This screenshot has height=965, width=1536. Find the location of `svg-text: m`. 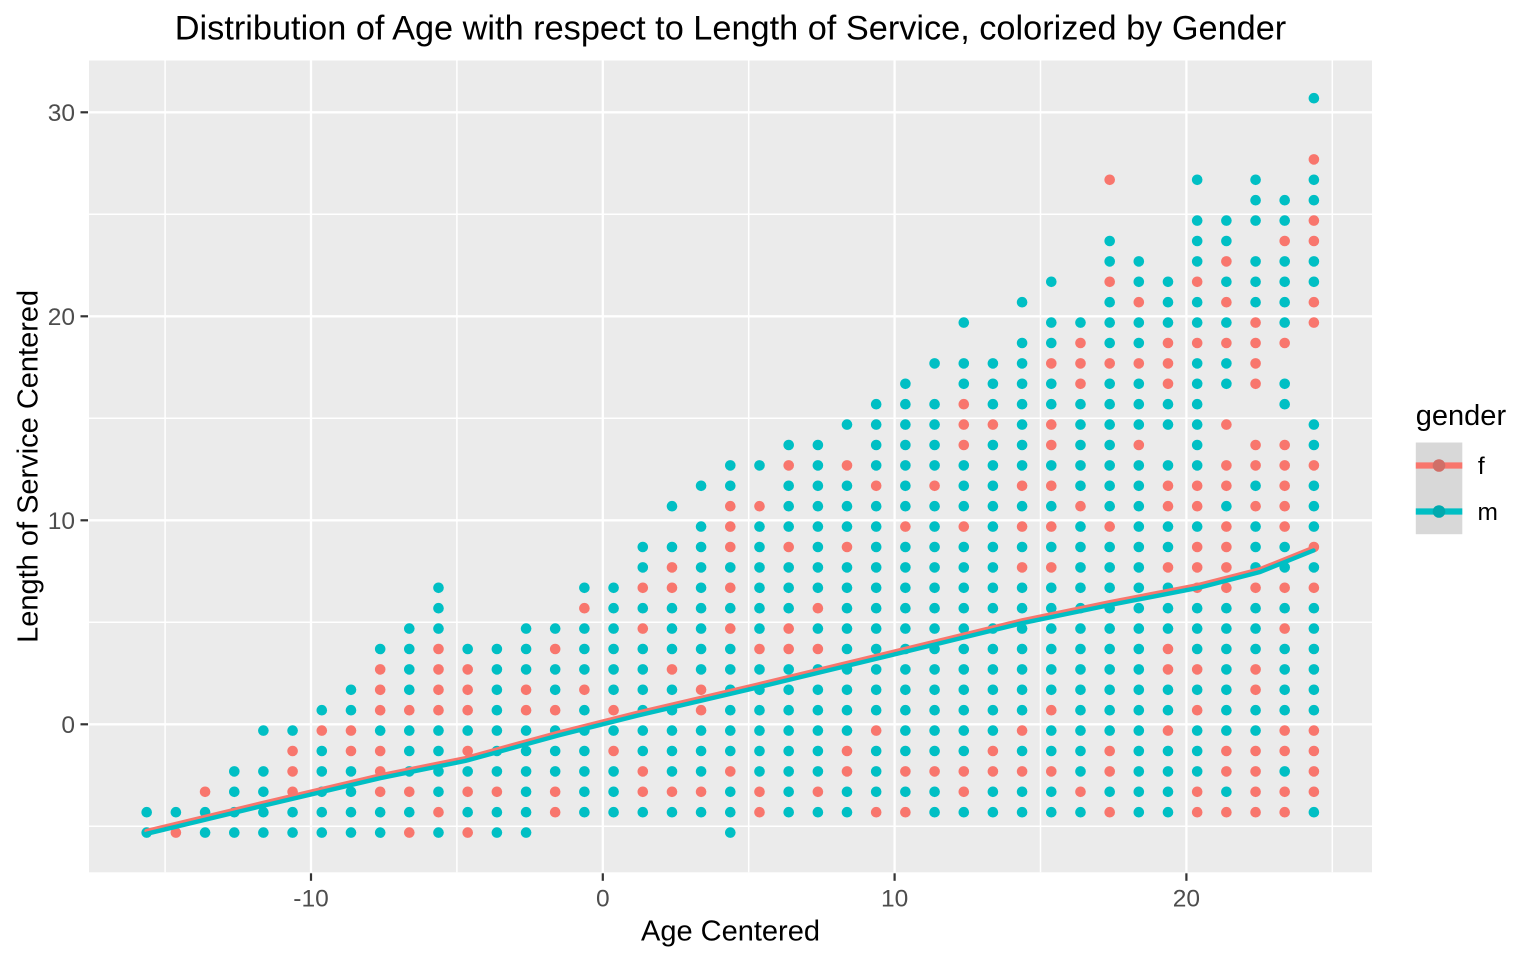

svg-text: m is located at coordinates (1488, 512).